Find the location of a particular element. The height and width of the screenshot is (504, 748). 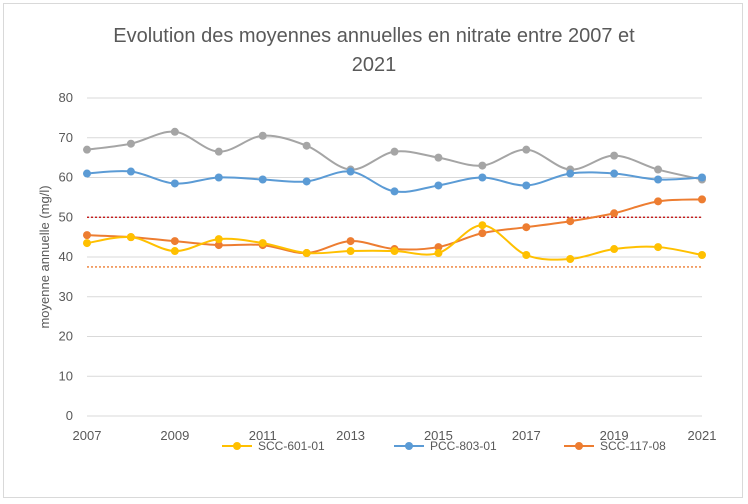

legend-label: SCC-601-01 is located at coordinates (291, 446).